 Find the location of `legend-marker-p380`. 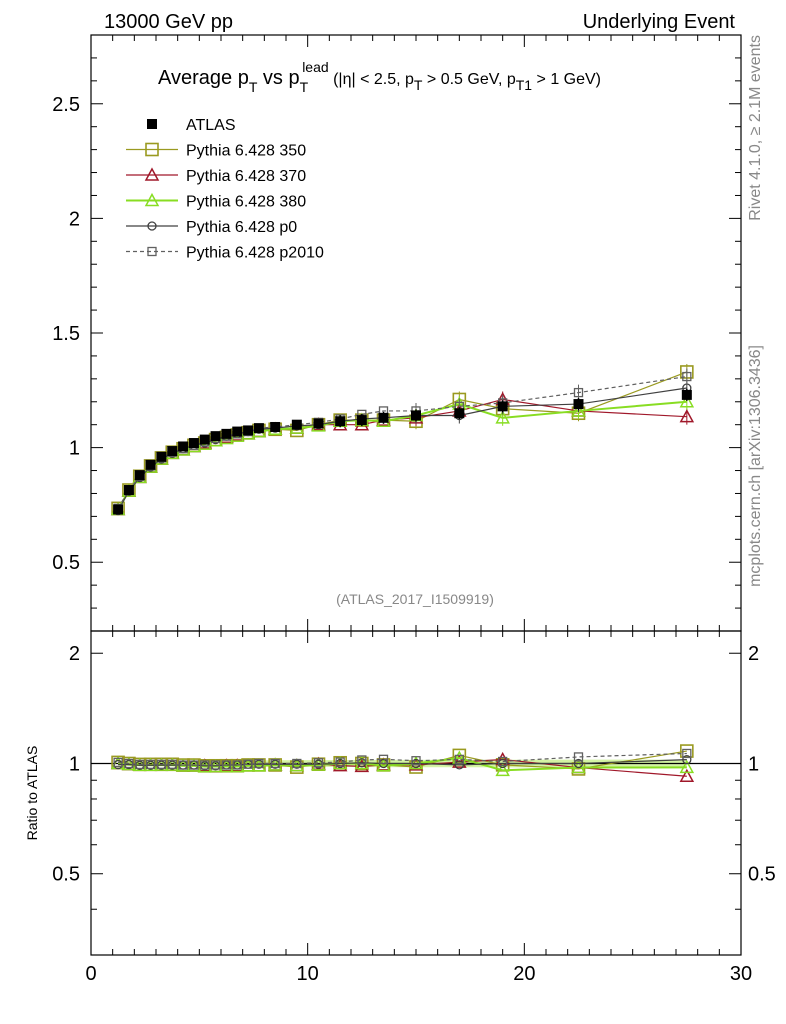

legend-marker-p380 is located at coordinates (152, 199).